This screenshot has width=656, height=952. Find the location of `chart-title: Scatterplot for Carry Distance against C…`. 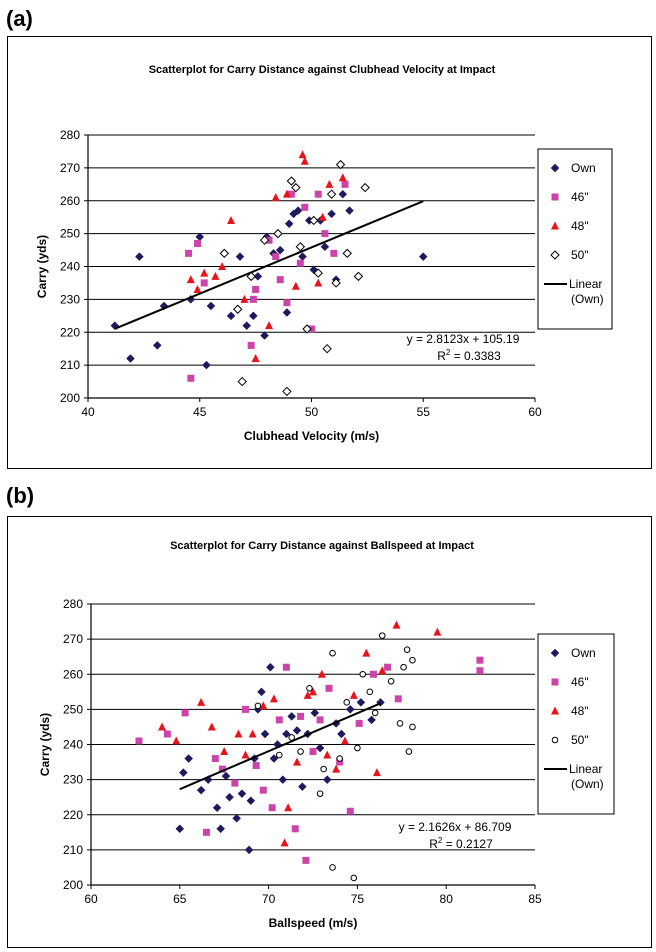

chart-title: Scatterplot for Carry Distance against C… is located at coordinates (322, 70).